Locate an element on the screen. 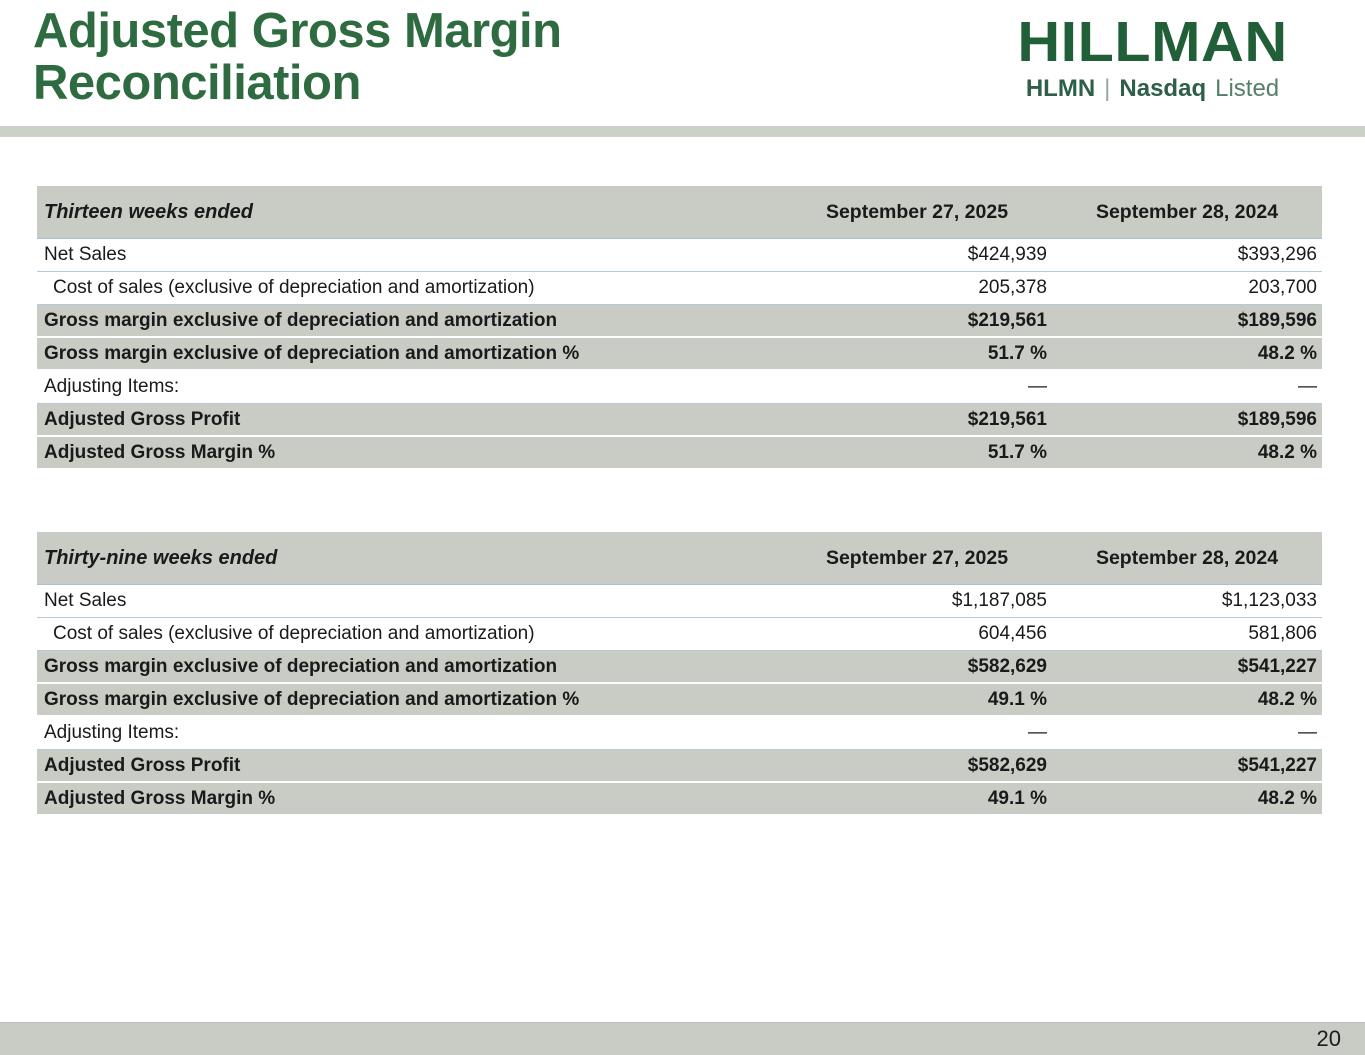  value-2024: 203,700 is located at coordinates (1282, 287).